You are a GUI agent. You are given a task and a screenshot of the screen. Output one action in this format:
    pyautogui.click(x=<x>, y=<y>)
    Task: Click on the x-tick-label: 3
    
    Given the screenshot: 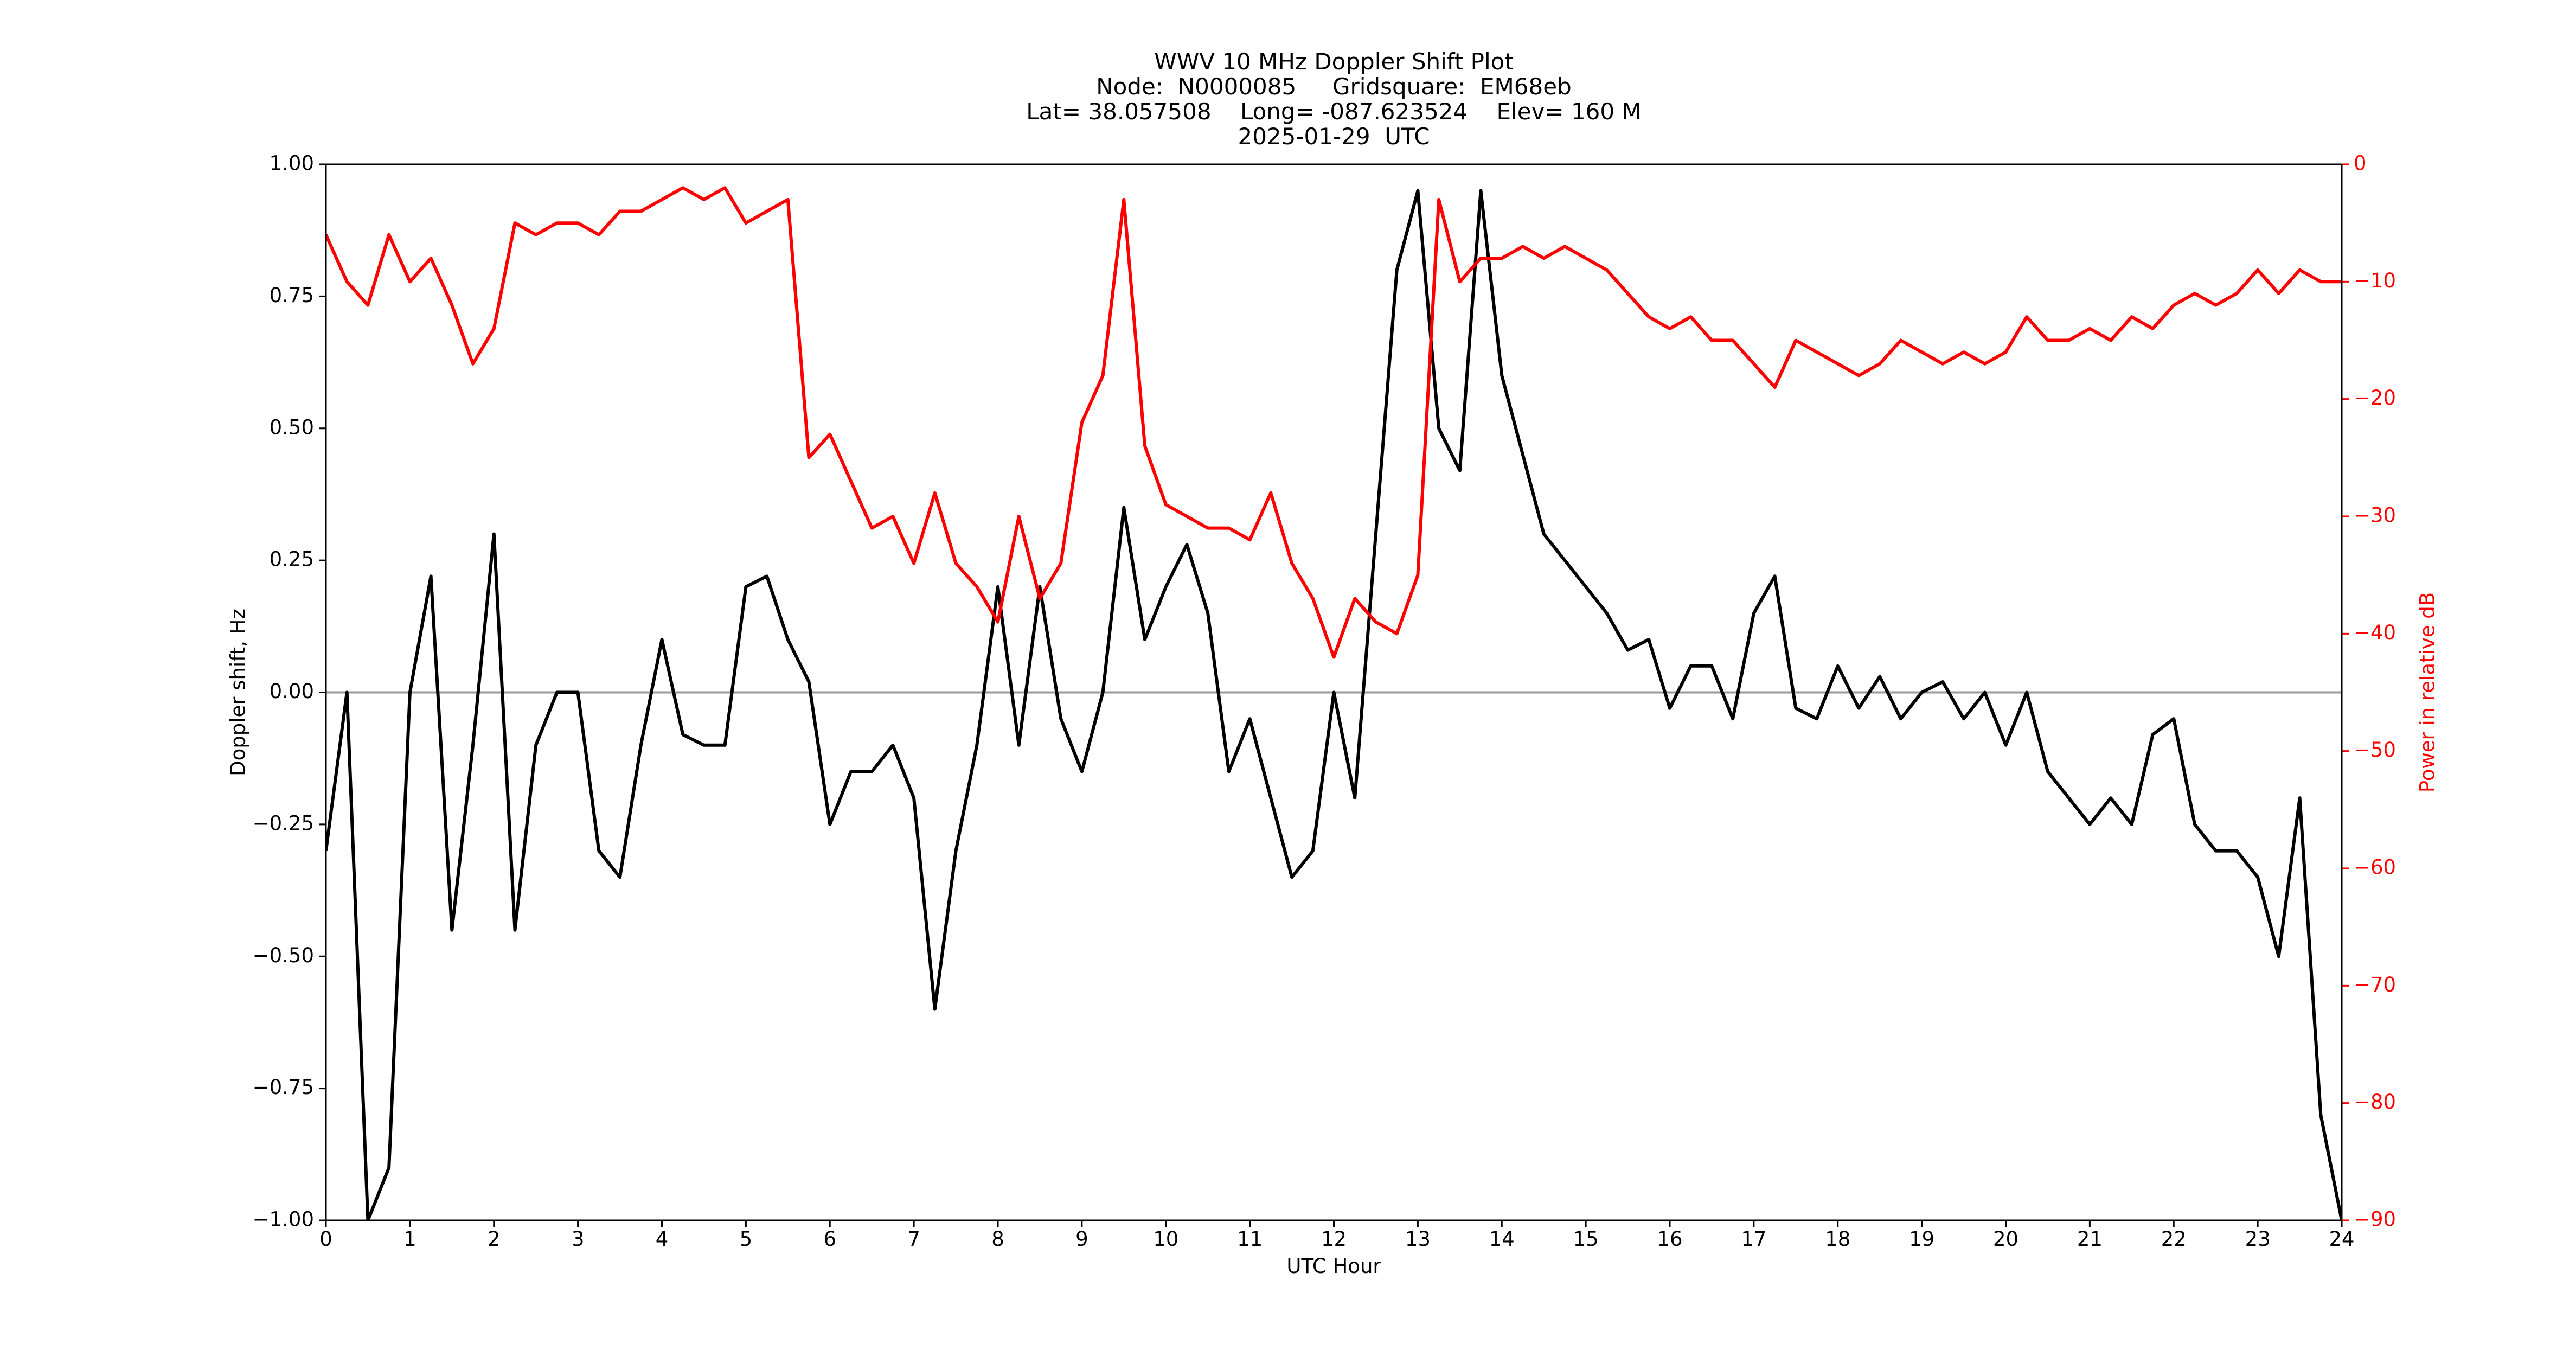 What is the action you would take?
    pyautogui.click(x=578, y=1239)
    